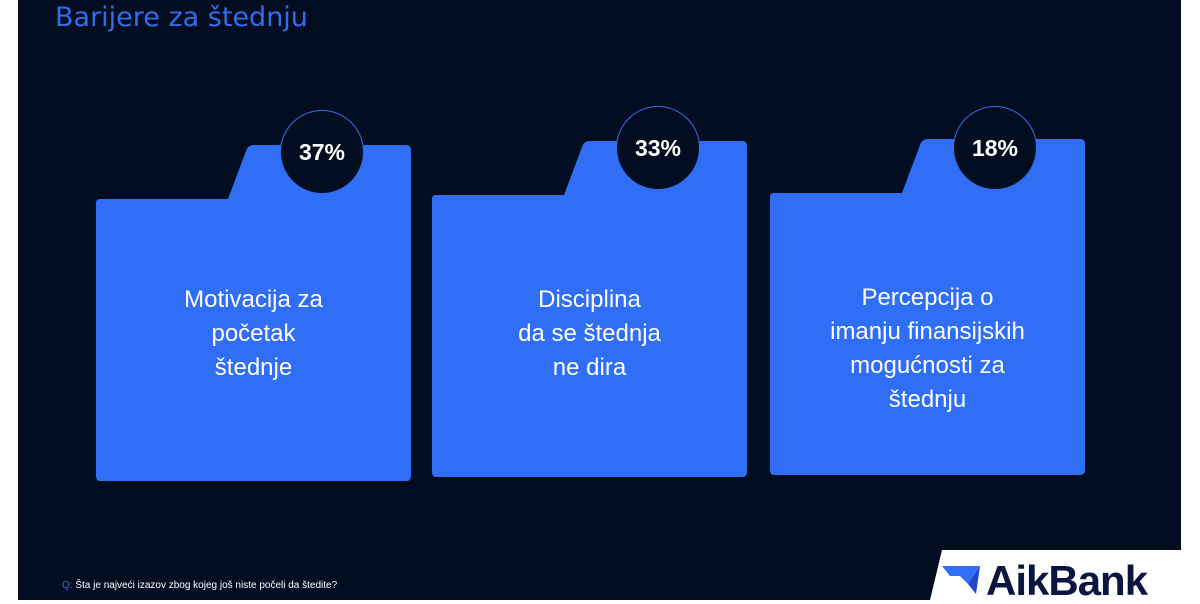 This screenshot has height=604, width=1200. What do you see at coordinates (658, 148) in the screenshot?
I see `percent-badge: 33%` at bounding box center [658, 148].